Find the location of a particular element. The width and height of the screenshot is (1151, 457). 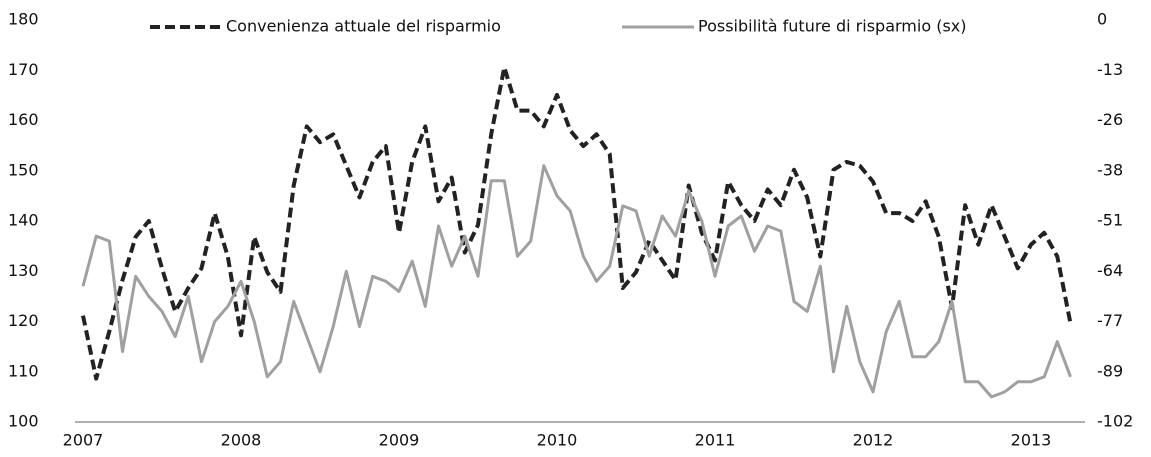

y2-tick-label: -77 is located at coordinates (1110, 320).